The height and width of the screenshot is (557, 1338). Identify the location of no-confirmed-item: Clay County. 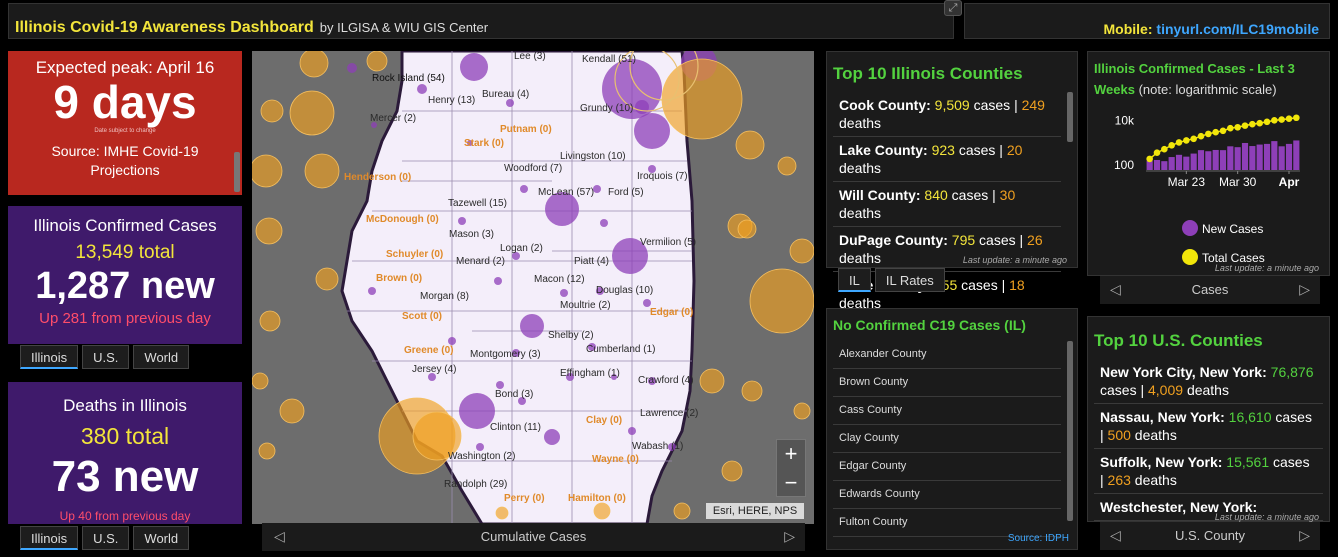
(947, 439).